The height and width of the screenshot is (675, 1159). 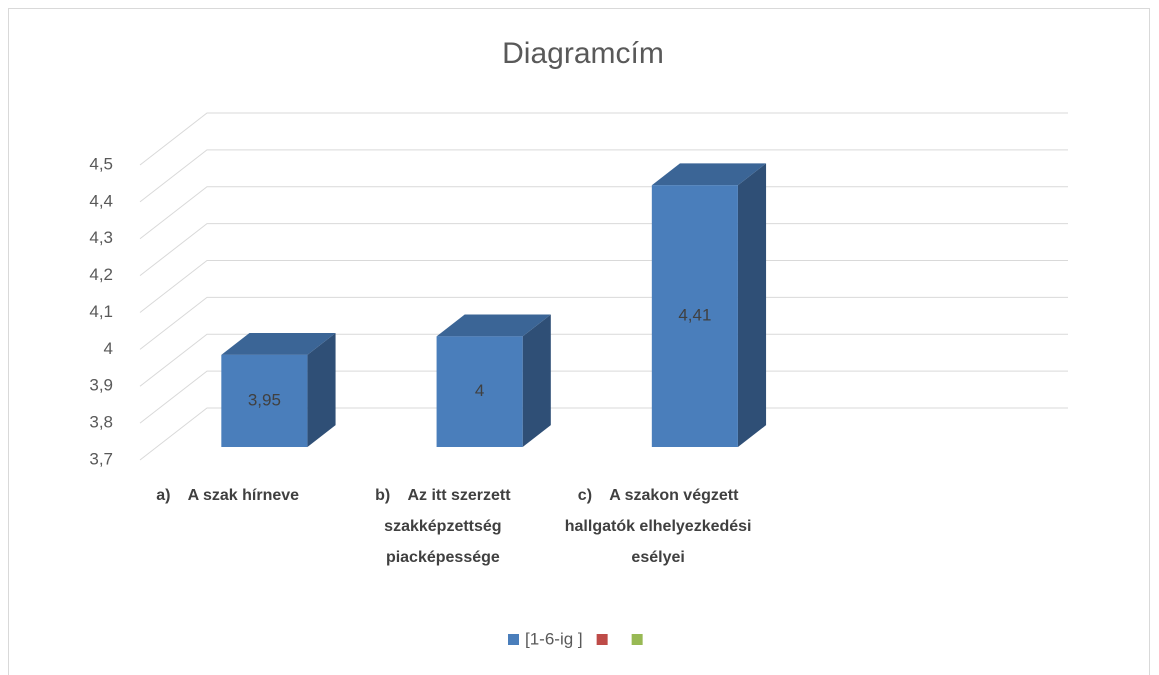 What do you see at coordinates (101, 274) in the screenshot?
I see `y-tick-label: 4,2` at bounding box center [101, 274].